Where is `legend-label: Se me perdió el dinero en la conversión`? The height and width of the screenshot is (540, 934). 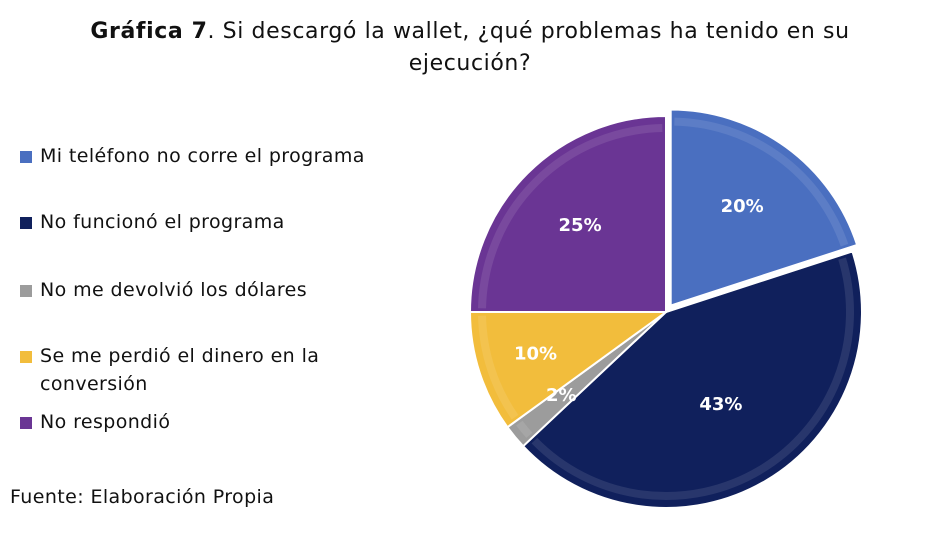 legend-label: Se me perdió el dinero en la conversión is located at coordinates (180, 370).